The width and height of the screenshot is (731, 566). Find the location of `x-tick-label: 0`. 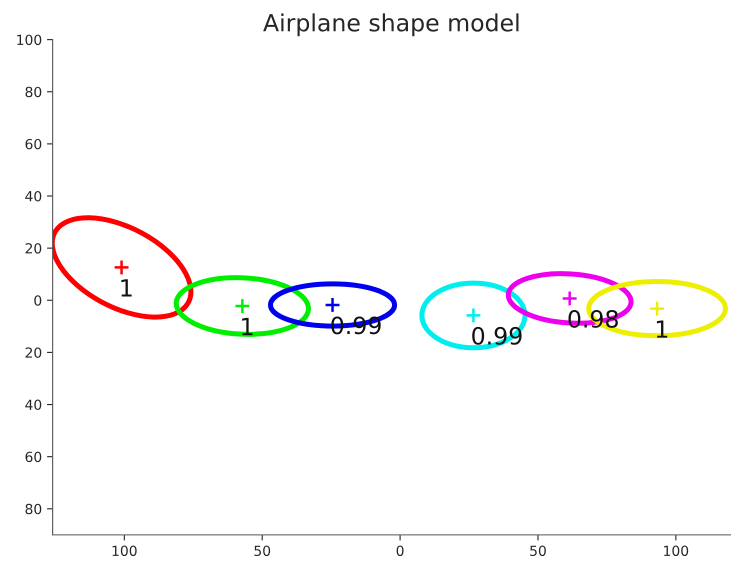

x-tick-label: 0 is located at coordinates (400, 551).